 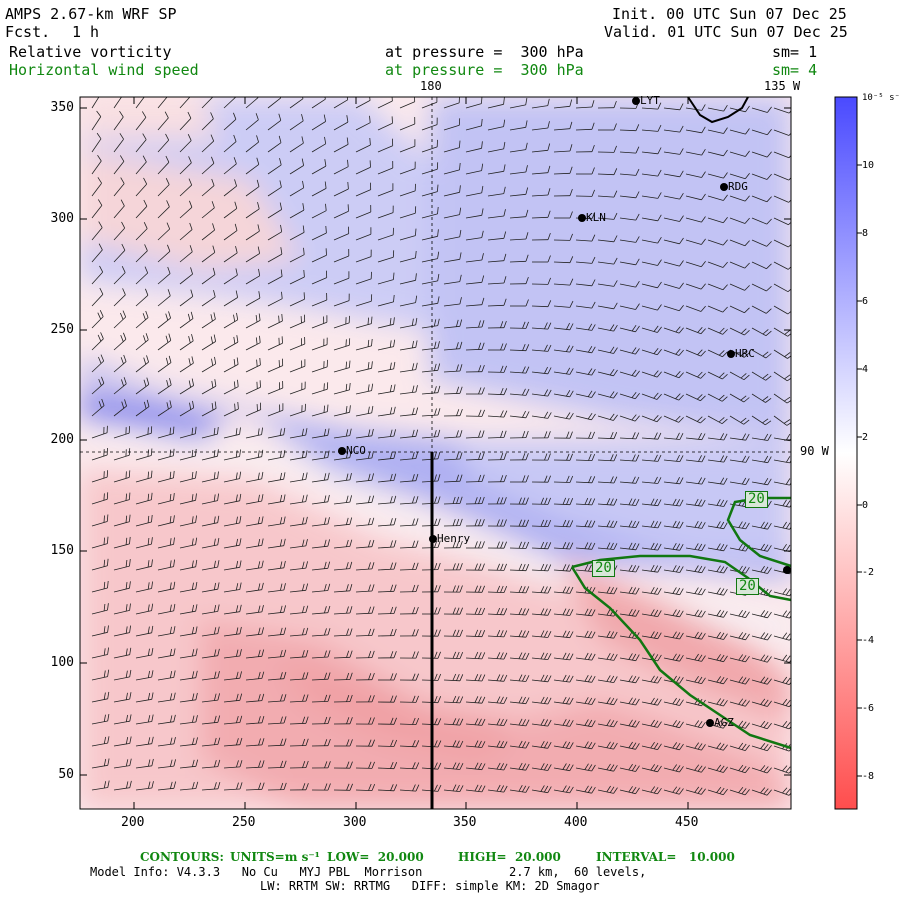 What do you see at coordinates (603, 568) in the screenshot?
I see `contour-label: 20` at bounding box center [603, 568].